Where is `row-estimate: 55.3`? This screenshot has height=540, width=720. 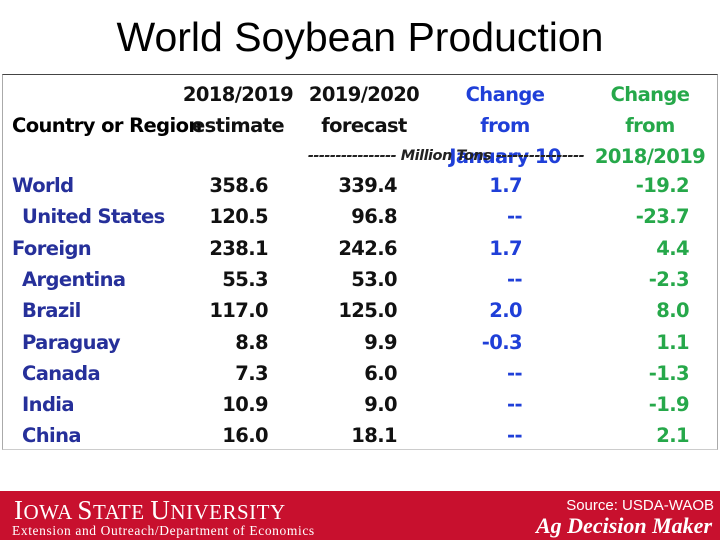 row-estimate: 55.3 is located at coordinates (245, 279).